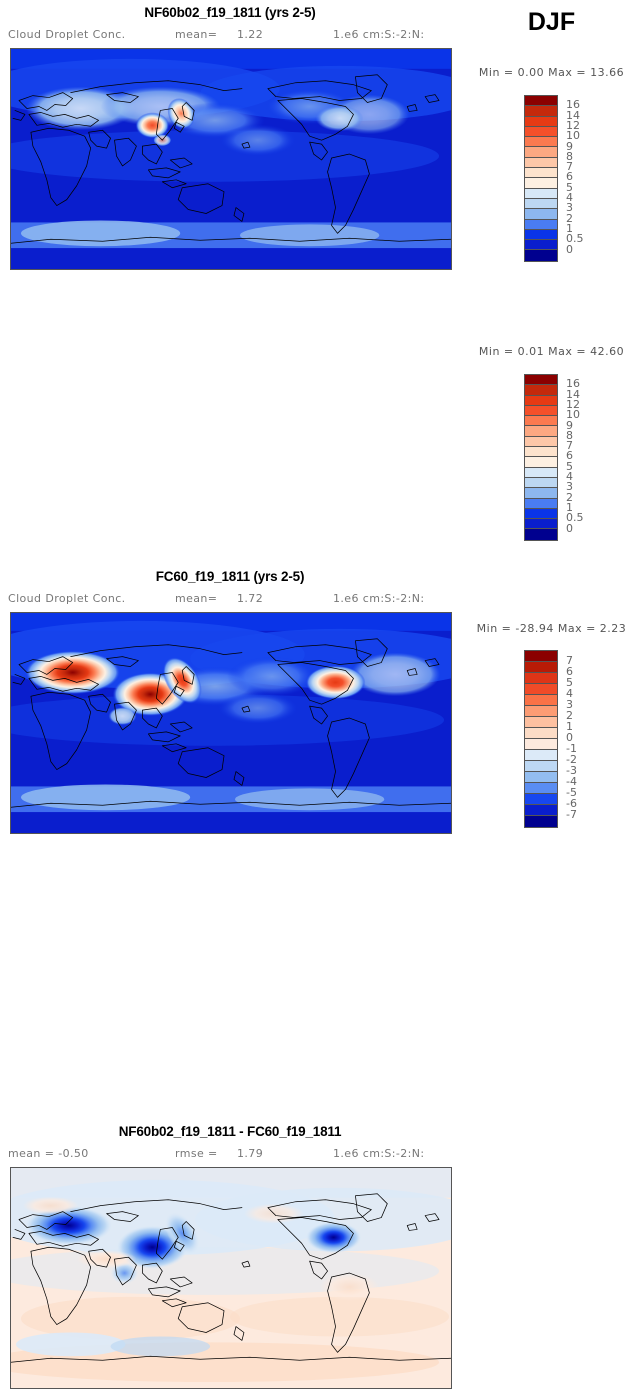 The image size is (643, 1389). I want to click on panel-2-map, so click(231, 723).